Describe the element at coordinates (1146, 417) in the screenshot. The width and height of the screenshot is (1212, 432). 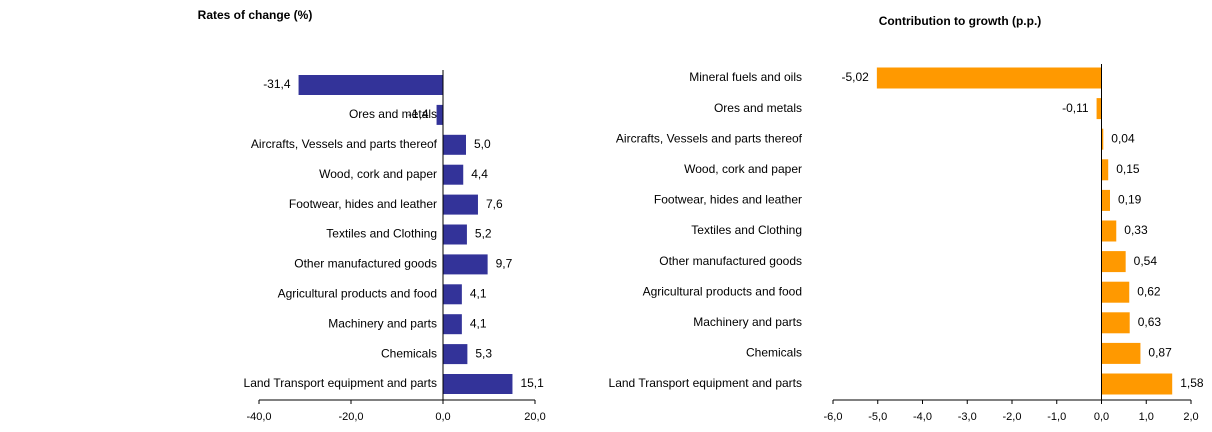
I see `x-tick-label: 1,0` at that location.